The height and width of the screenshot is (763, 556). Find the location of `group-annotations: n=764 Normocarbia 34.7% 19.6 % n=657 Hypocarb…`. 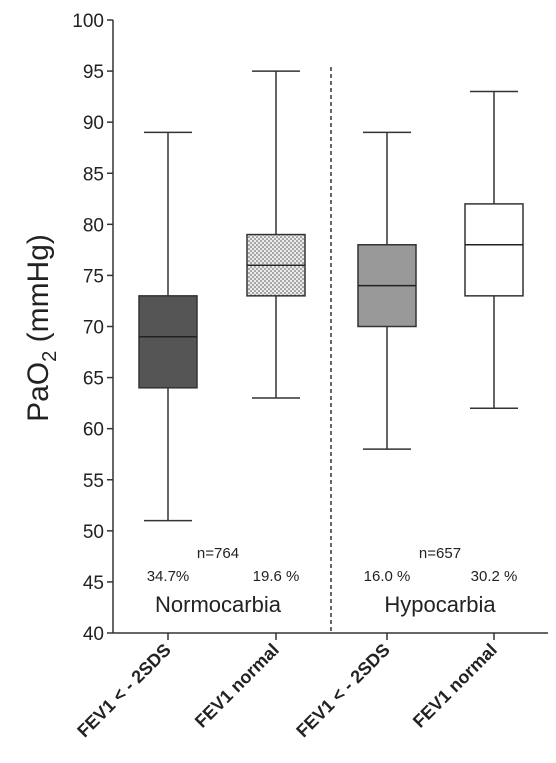

group-annotations: n=764 Normocarbia 34.7% 19.6 % n=657 Hypocarb… is located at coordinates (332, 581).